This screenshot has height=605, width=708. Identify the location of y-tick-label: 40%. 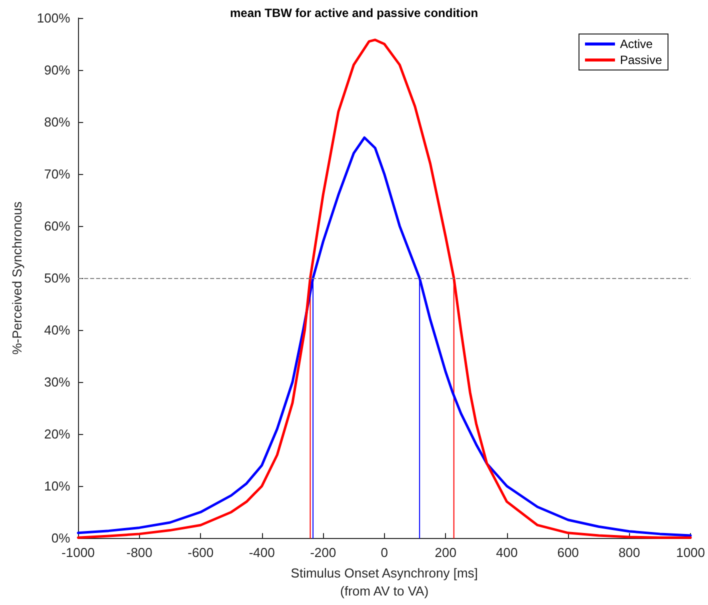
(57, 330).